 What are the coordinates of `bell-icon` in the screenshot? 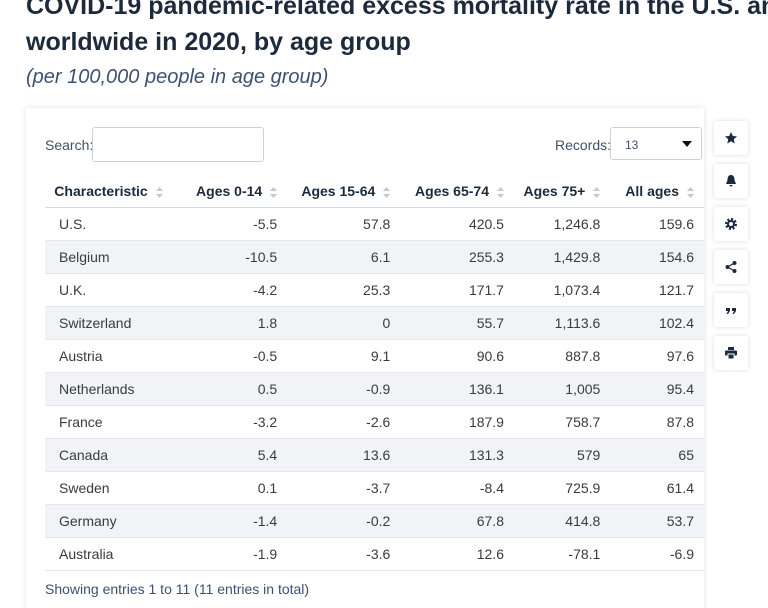 It's located at (731, 181).